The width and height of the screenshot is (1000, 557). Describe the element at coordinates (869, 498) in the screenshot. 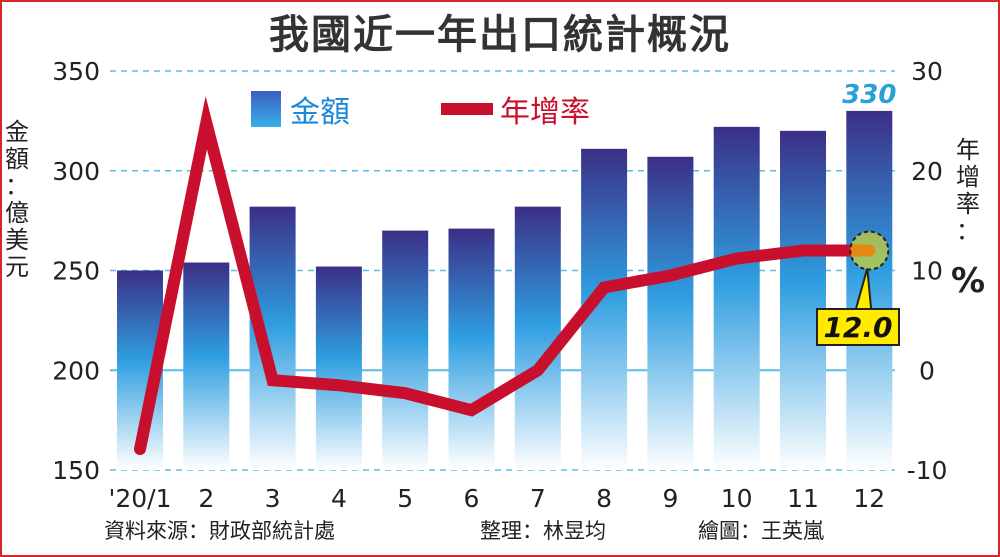

I see `x-tick-label: 12` at that location.